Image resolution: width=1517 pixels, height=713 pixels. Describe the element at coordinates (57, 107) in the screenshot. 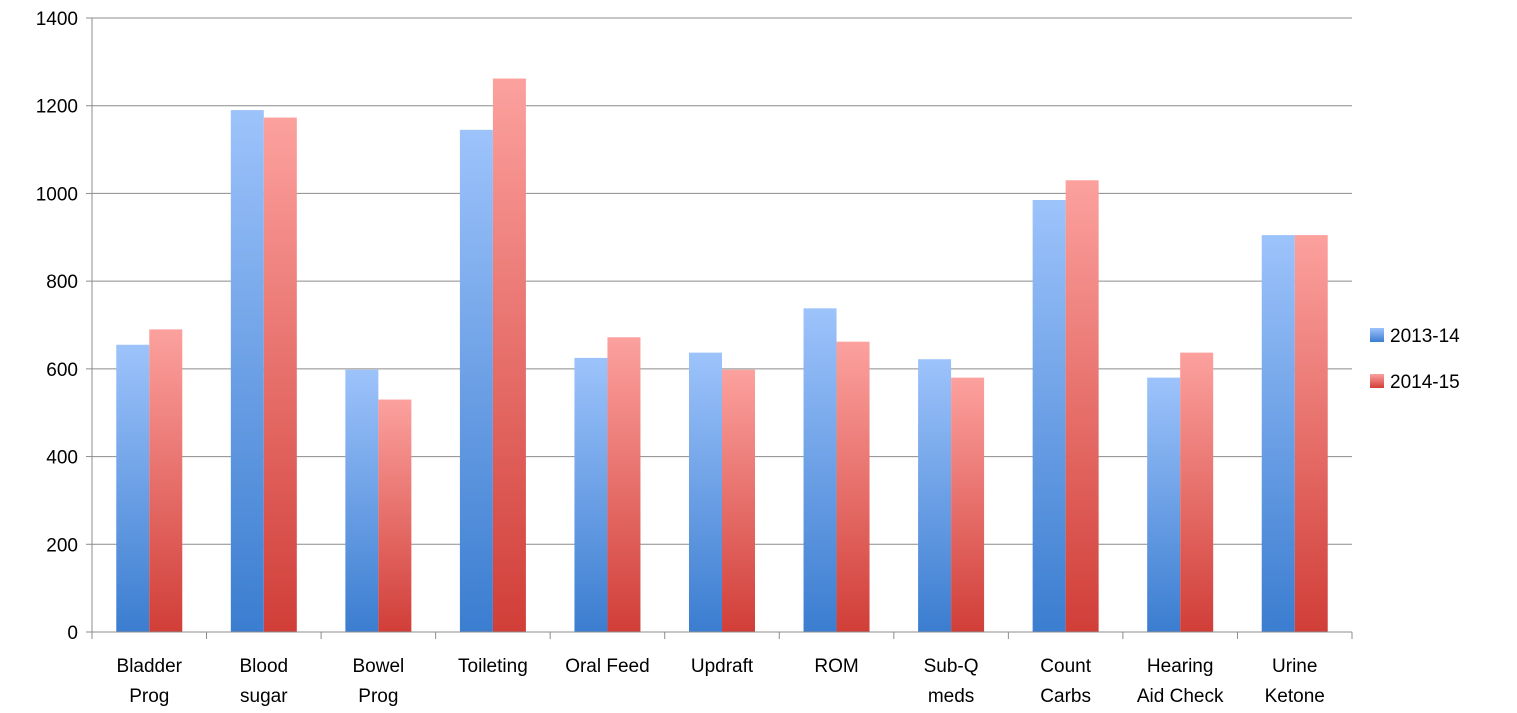

I see `y-tick-label: 1200` at that location.